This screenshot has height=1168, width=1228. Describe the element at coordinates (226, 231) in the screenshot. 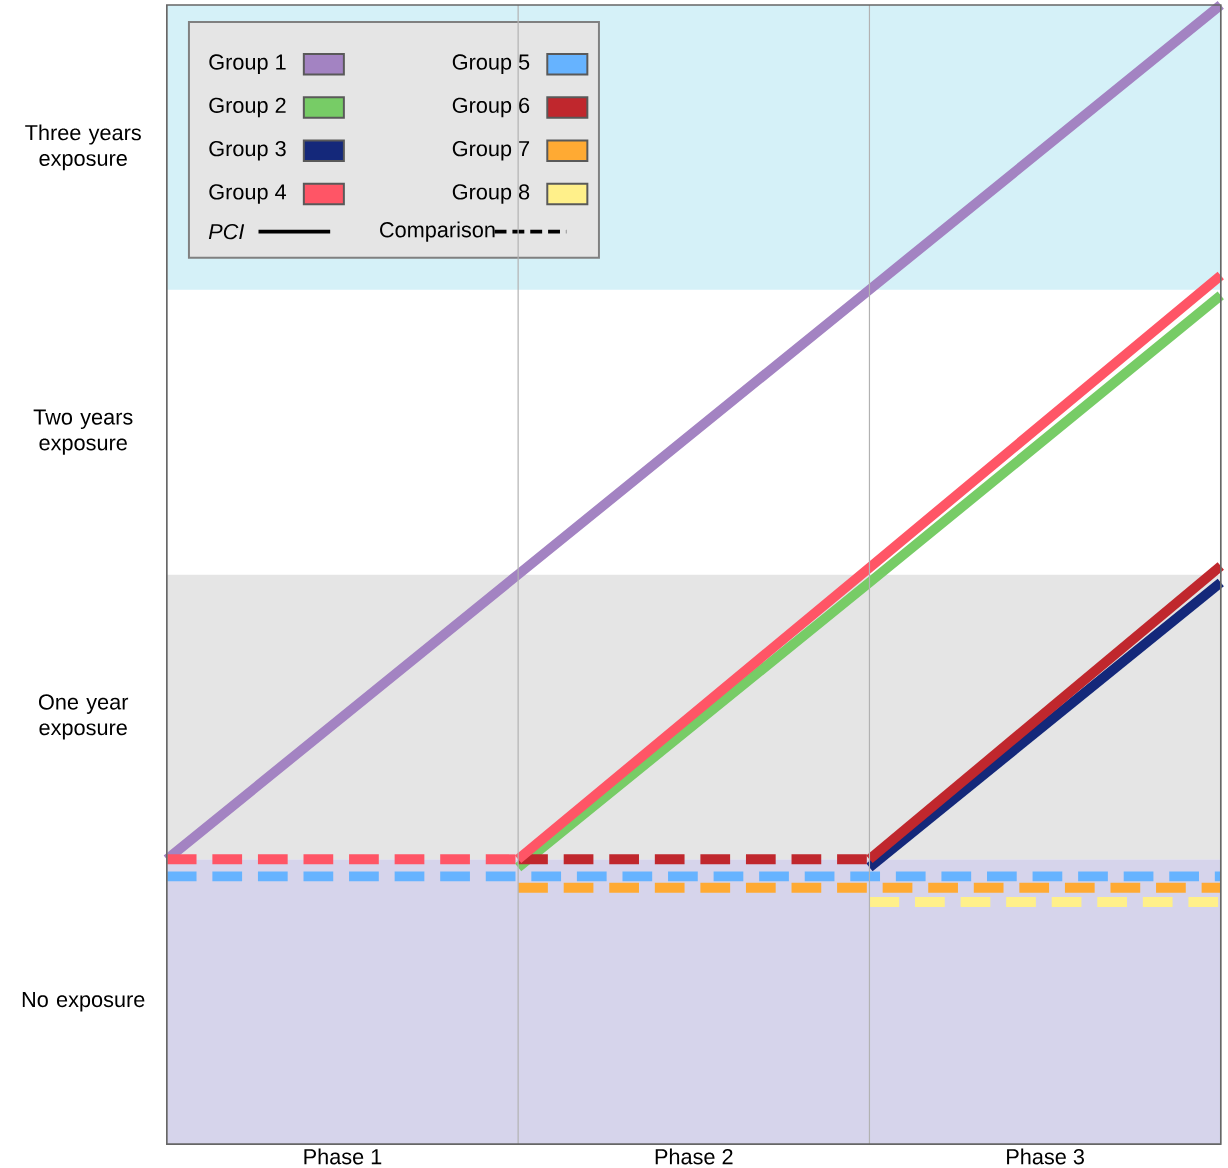

I see `annotation: PCI` at that location.